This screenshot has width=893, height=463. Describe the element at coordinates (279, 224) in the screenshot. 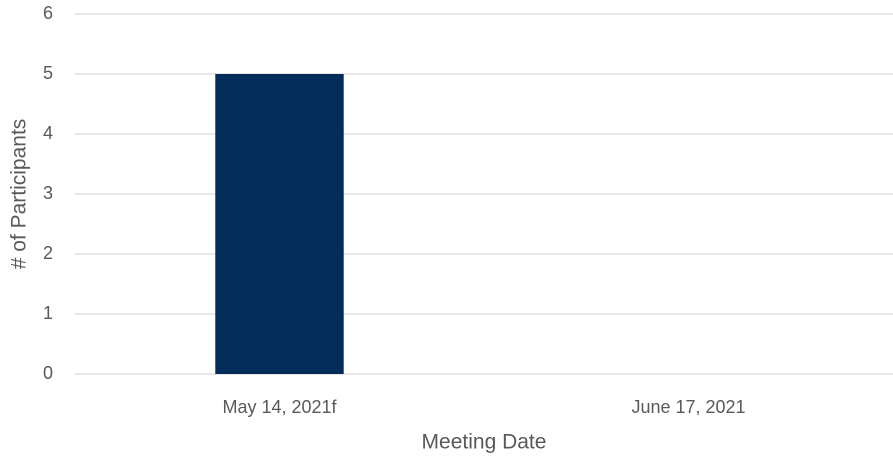

I see `bar` at that location.